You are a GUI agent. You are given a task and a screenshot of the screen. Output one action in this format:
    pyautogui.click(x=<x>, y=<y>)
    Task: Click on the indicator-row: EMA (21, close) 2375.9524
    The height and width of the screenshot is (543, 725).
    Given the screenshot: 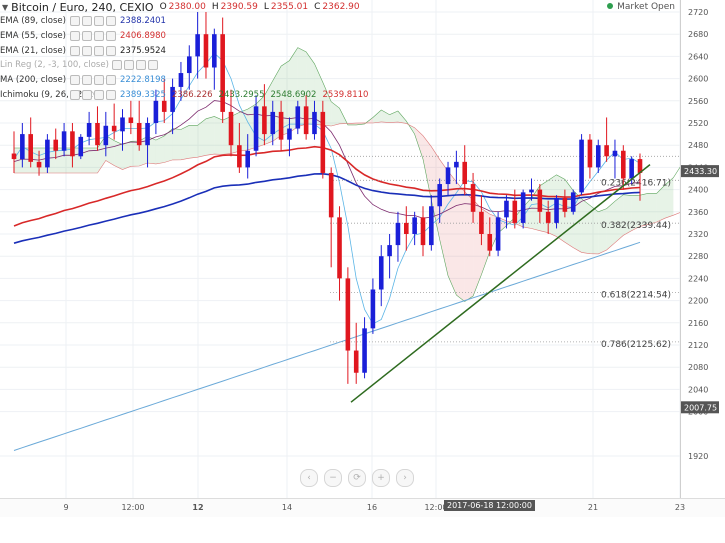 What is the action you would take?
    pyautogui.click(x=86, y=51)
    